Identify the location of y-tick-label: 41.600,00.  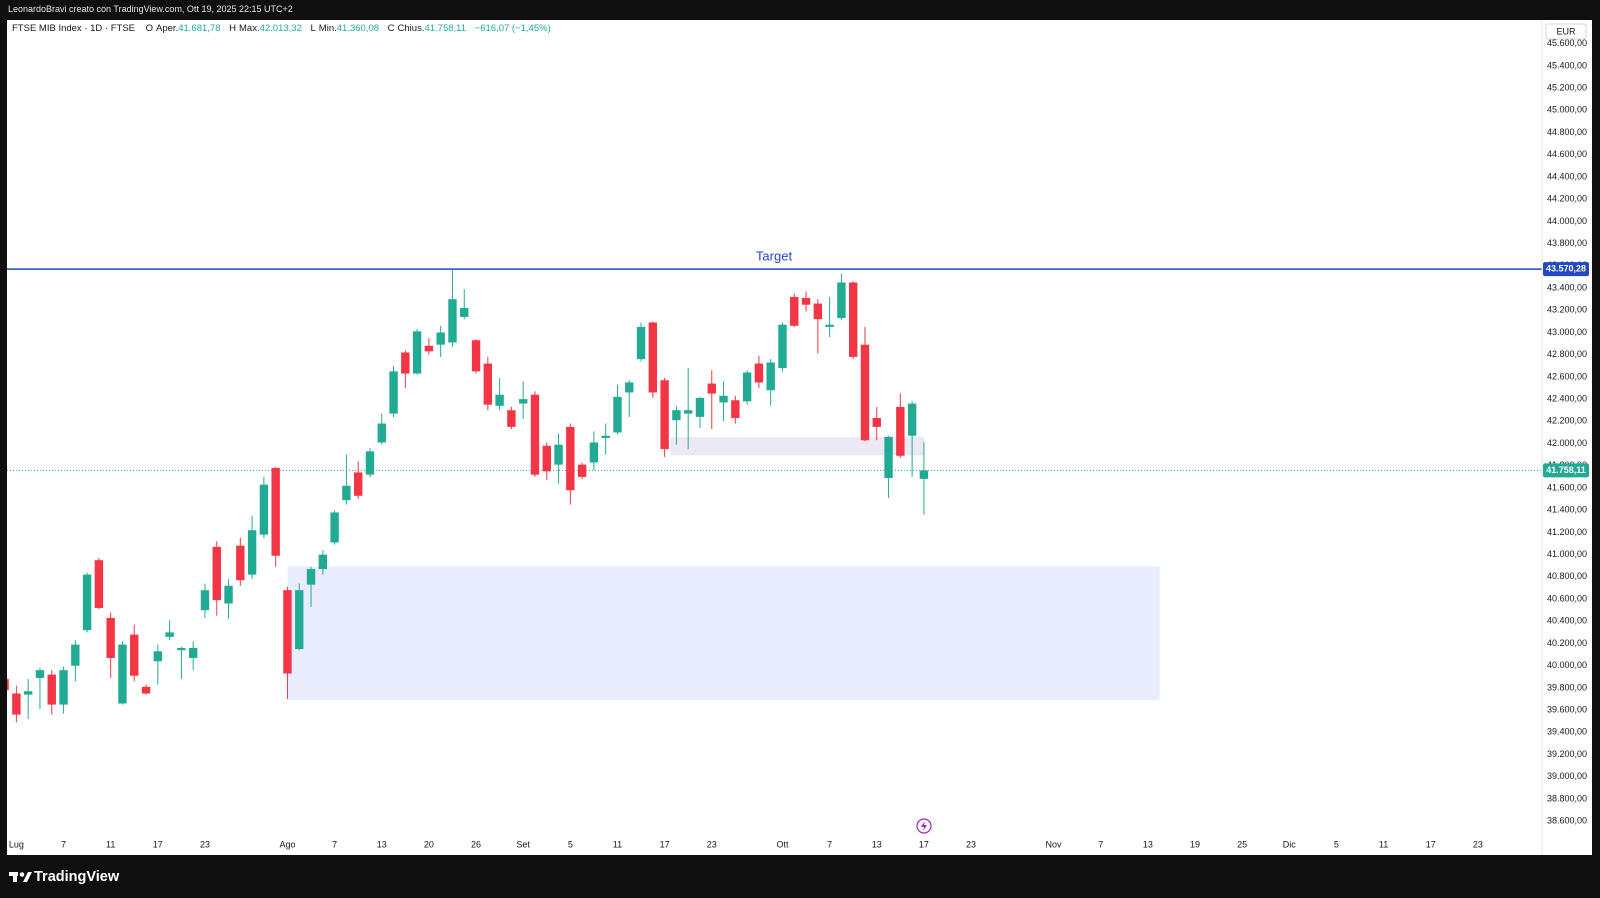
(1567, 487).